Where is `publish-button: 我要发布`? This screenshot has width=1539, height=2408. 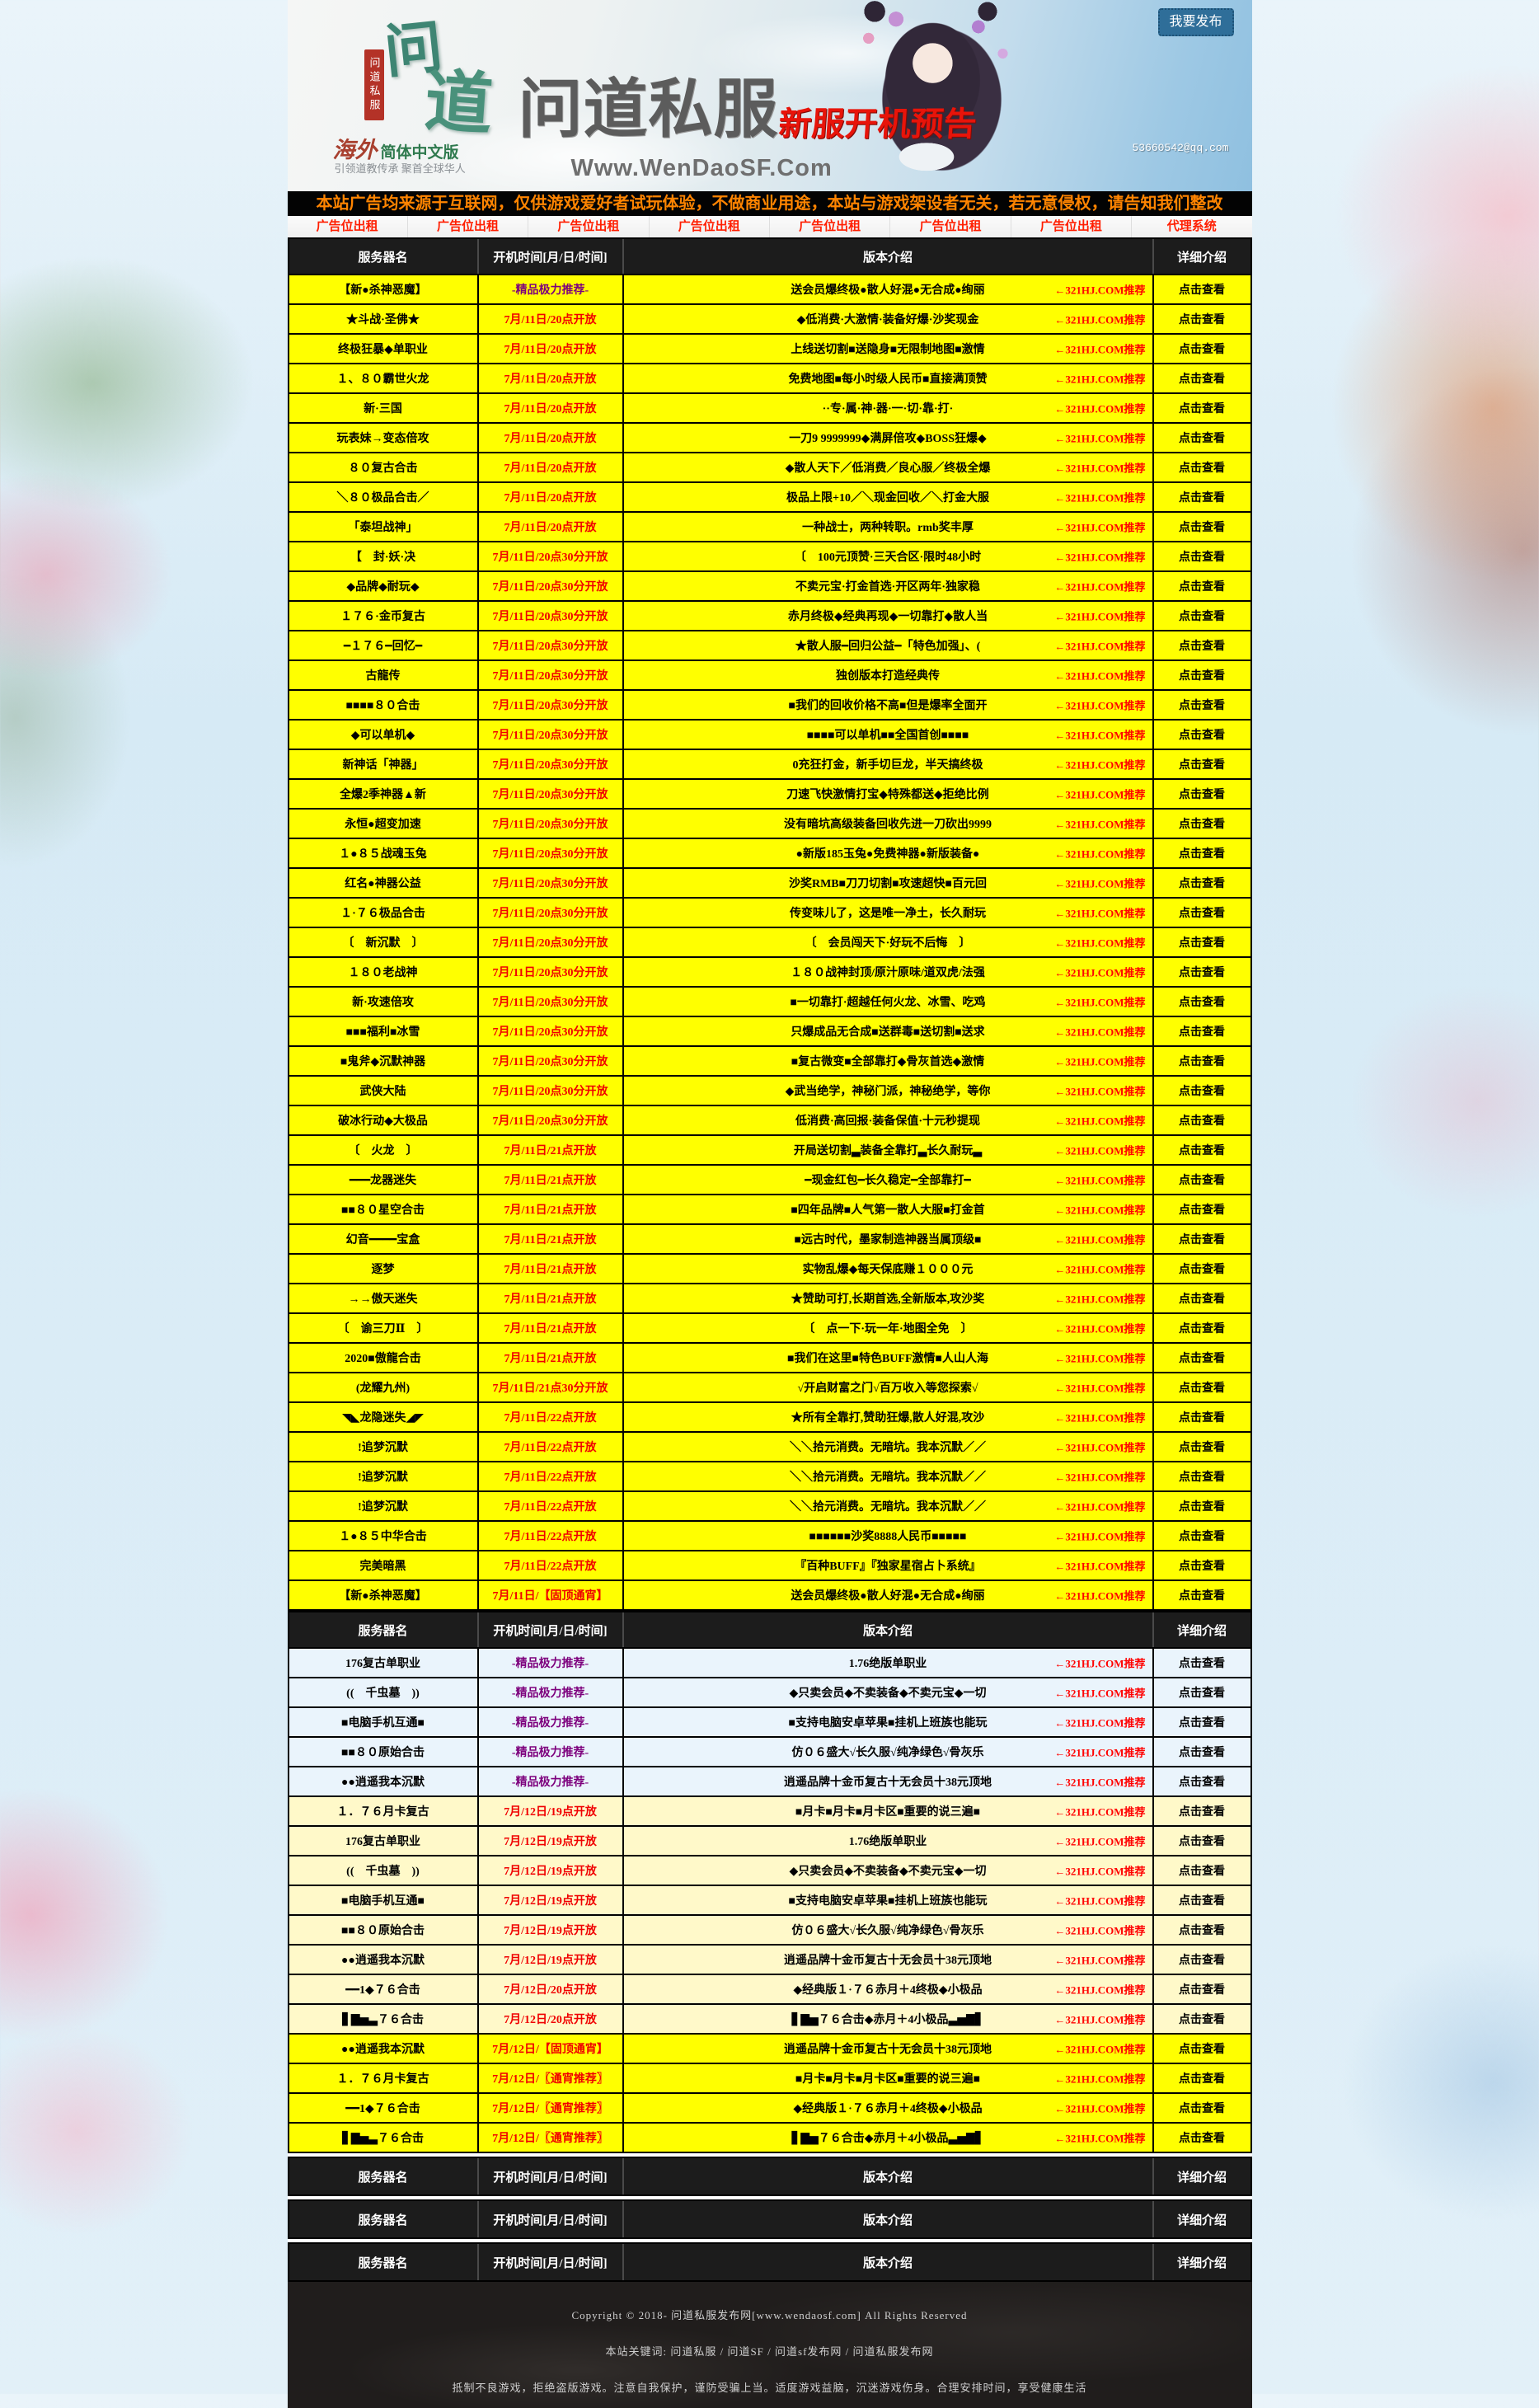
publish-button: 我要发布 is located at coordinates (1195, 22).